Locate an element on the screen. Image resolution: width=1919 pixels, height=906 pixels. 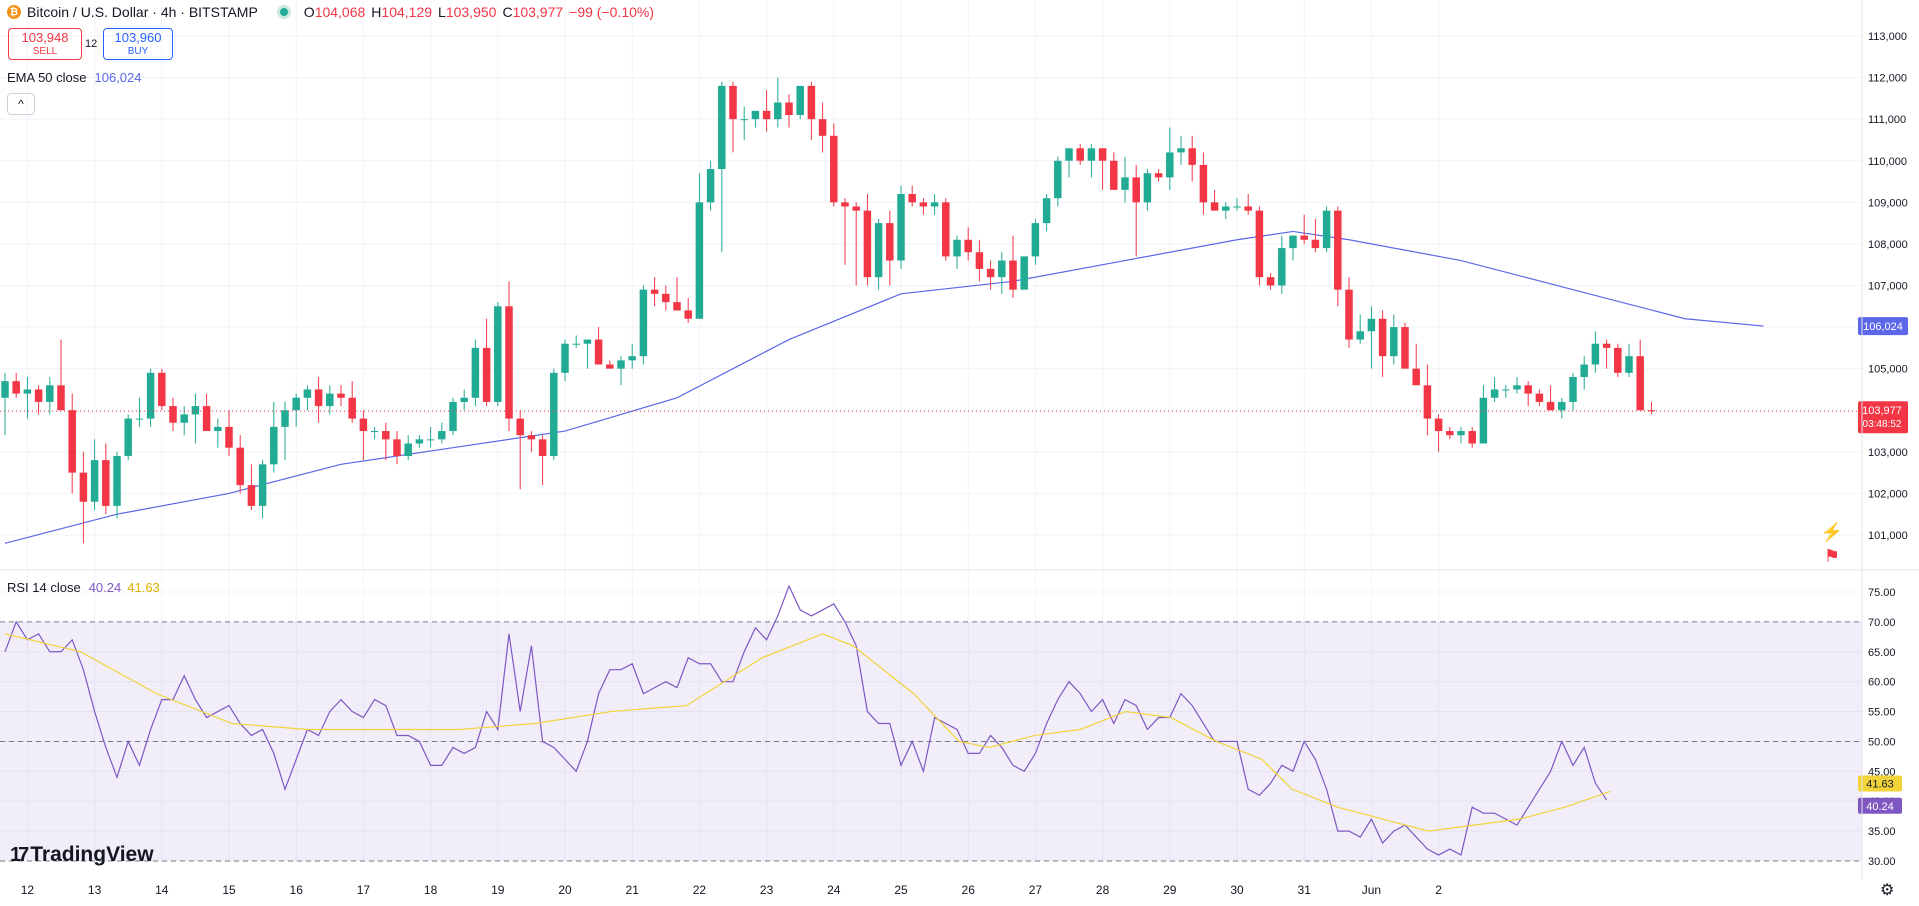
flag-us-icon: ⚑ is located at coordinates (1832, 556).